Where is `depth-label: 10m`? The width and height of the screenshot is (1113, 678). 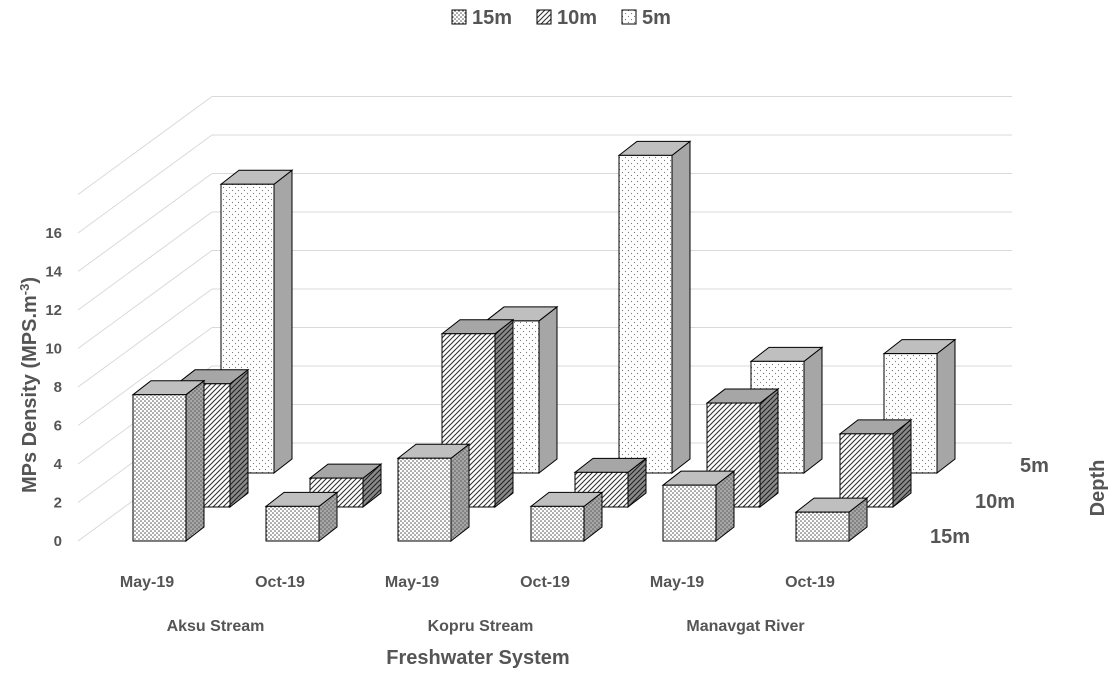
depth-label: 10m is located at coordinates (995, 502).